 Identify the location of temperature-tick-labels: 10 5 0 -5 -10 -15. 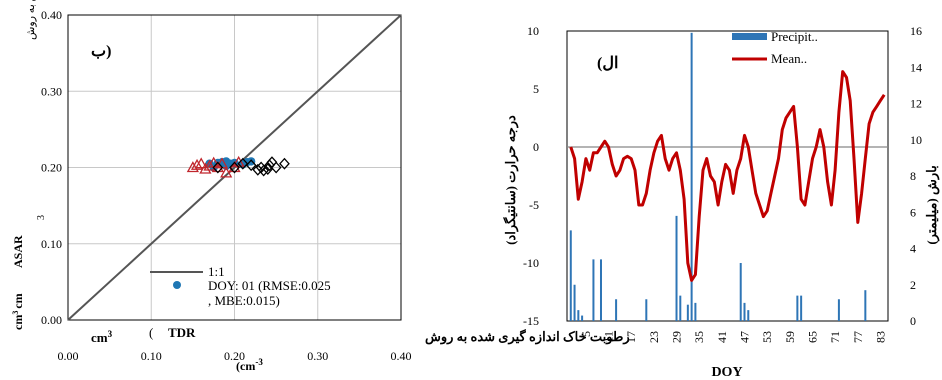
(531, 176).